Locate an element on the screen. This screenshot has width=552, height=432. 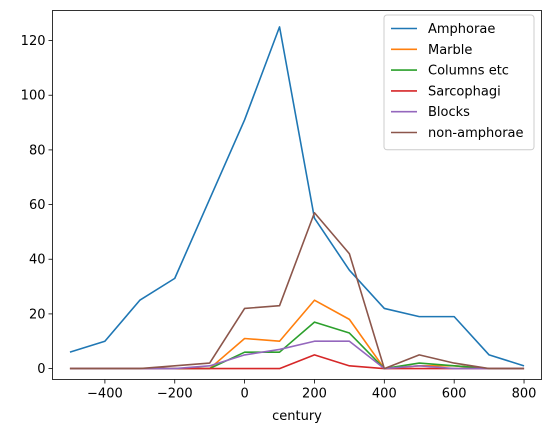
x-tick-label: 400 is located at coordinates (384, 394).